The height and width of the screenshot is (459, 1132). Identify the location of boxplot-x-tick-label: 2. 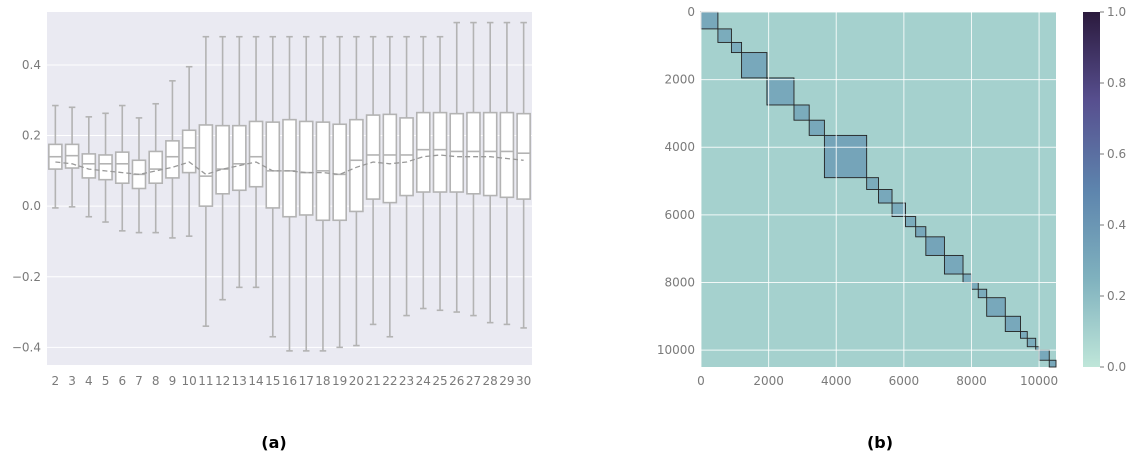
(56, 381).